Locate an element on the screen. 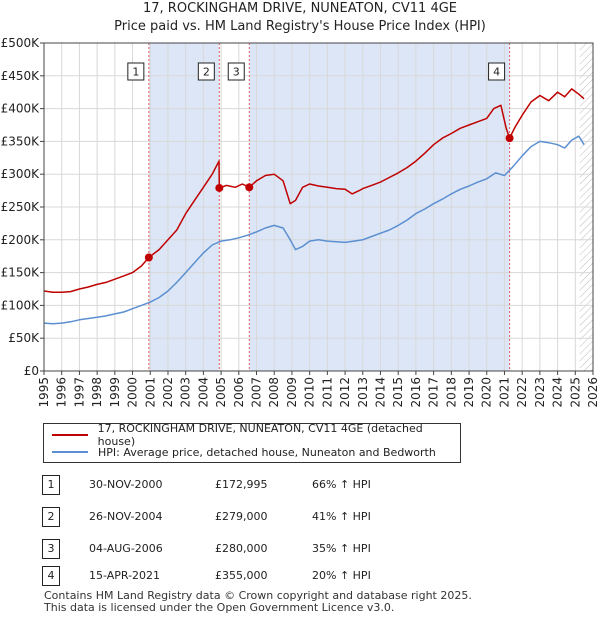 The image size is (600, 620). x-tick-label: 2014 is located at coordinates (380, 392).